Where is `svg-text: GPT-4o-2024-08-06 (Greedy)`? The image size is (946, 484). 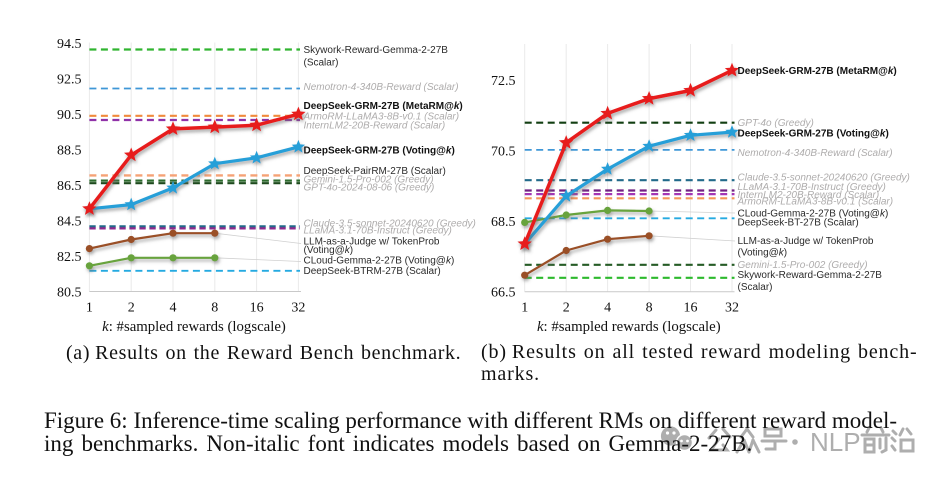 svg-text: GPT-4o-2024-08-06 (Greedy) is located at coordinates (369, 188).